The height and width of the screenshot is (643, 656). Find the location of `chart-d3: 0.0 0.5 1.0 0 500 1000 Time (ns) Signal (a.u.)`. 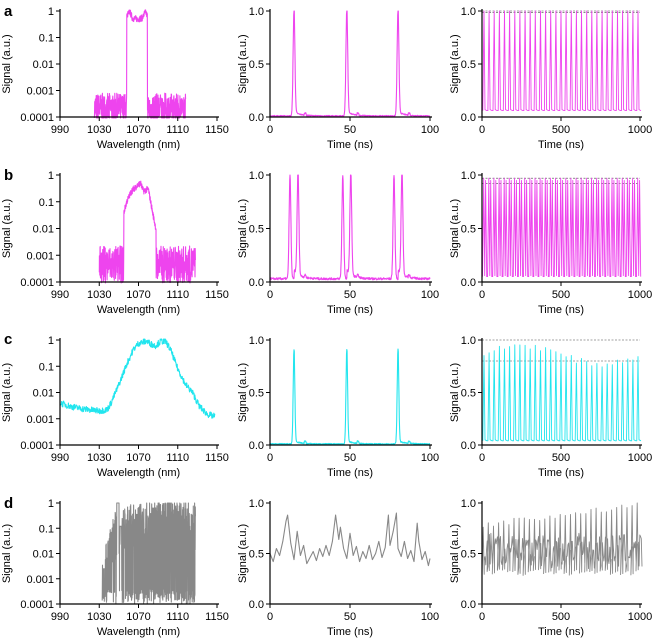

chart-d3: 0.0 0.5 1.0 0 500 1000 Time (ns) Signal (a.u.) is located at coordinates (550, 568).